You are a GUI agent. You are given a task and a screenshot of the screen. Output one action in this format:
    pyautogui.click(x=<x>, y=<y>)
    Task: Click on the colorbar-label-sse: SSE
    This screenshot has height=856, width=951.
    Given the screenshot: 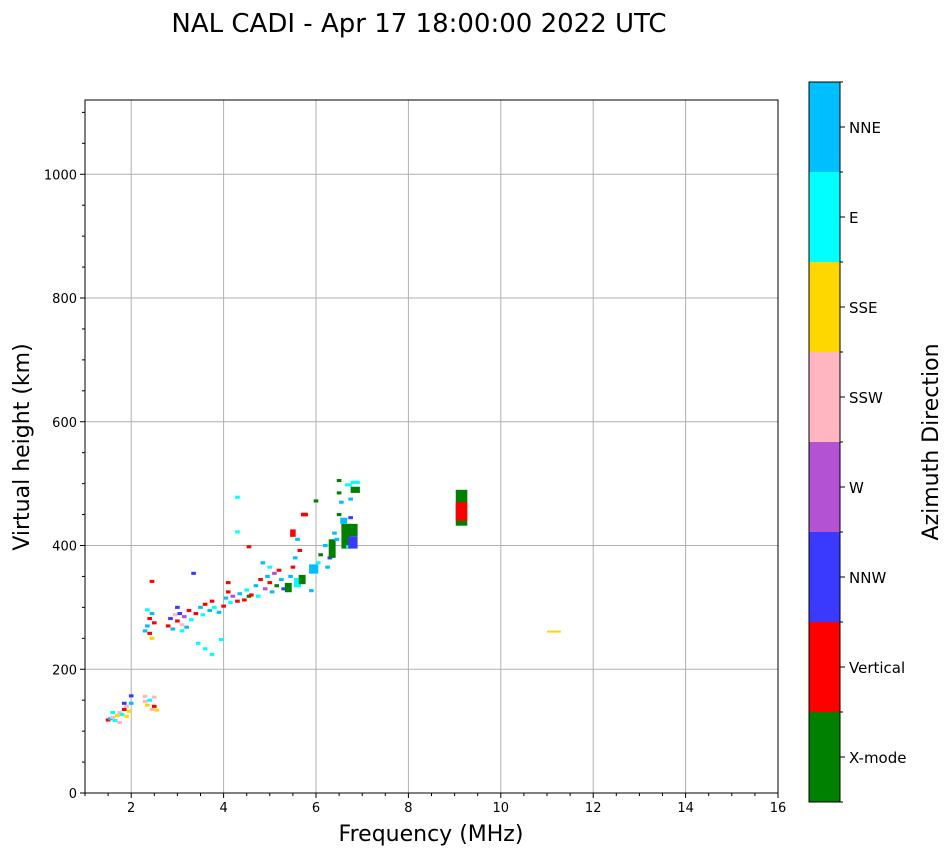 What is the action you would take?
    pyautogui.click(x=863, y=308)
    